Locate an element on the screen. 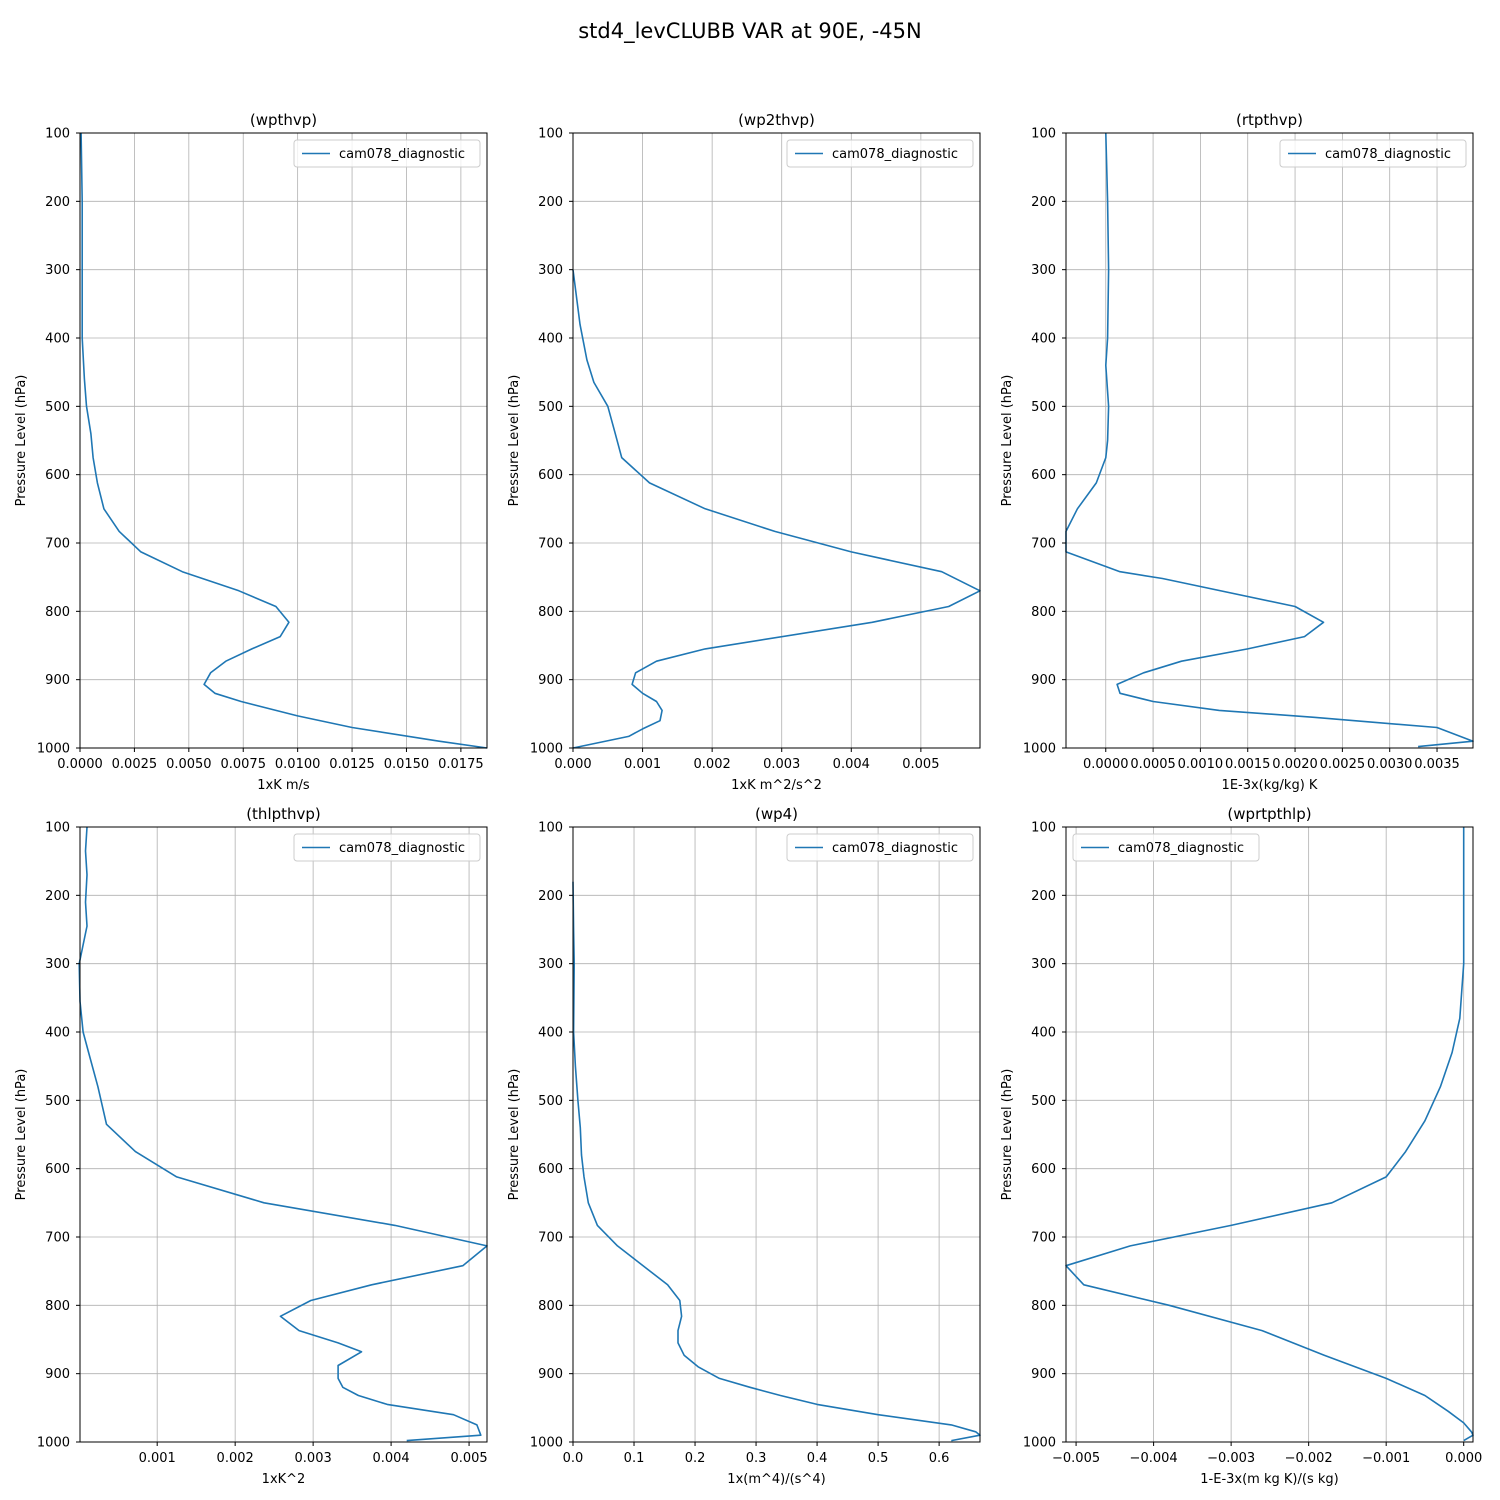  x-axis-label: 1-E-3x(m kg K)/(s kg) is located at coordinates (1269, 1479).